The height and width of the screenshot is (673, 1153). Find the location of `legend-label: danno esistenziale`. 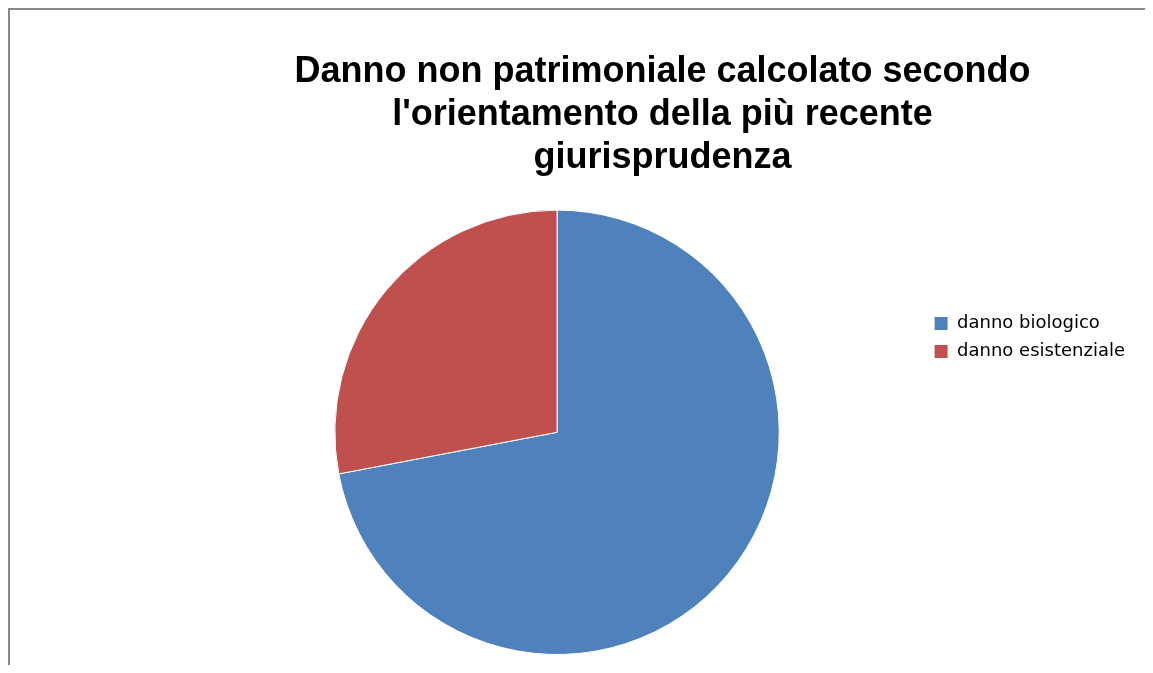

legend-label: danno esistenziale is located at coordinates (1041, 350).